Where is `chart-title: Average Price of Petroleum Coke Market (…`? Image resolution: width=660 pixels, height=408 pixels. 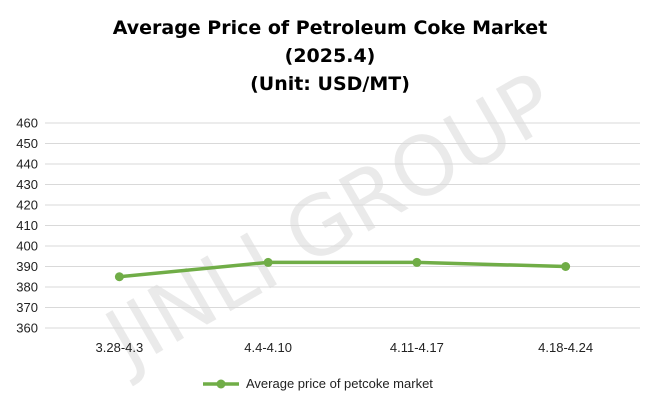 chart-title: Average Price of Petroleum Coke Market (… is located at coordinates (330, 56).